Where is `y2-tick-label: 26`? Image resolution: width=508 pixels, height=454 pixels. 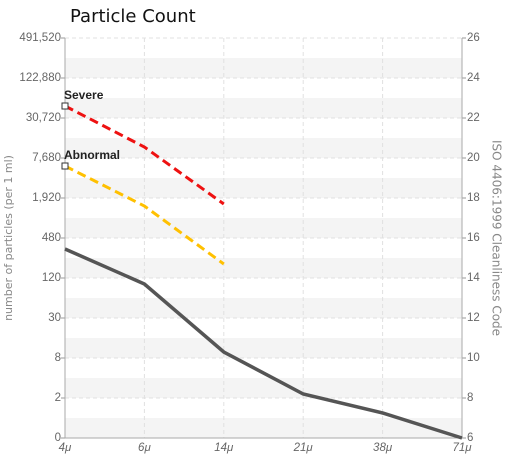
y2-tick-label: 26 is located at coordinates (473, 38).